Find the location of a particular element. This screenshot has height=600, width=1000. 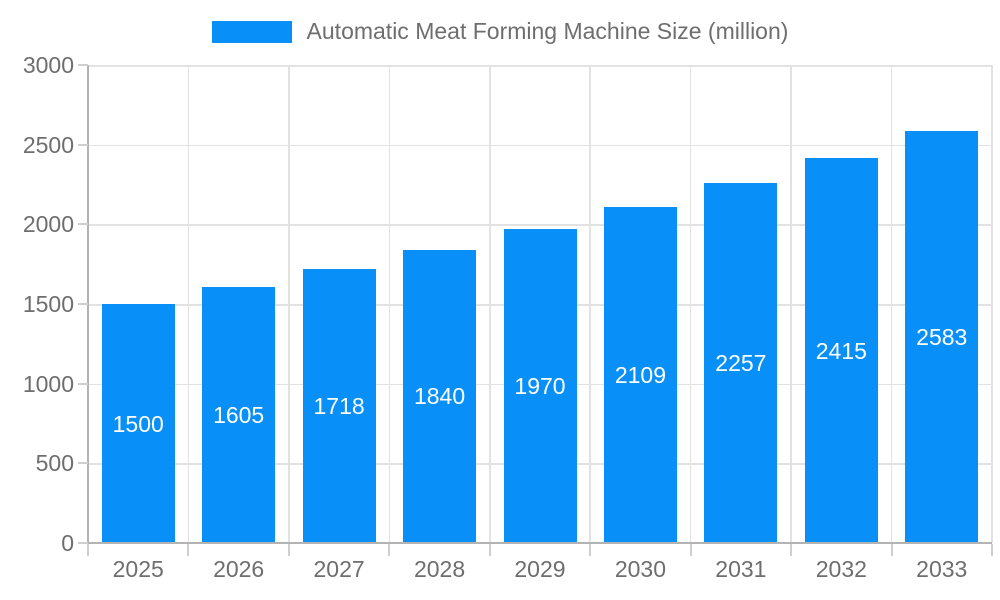

bar-value-label: 1970 is located at coordinates (540, 386).